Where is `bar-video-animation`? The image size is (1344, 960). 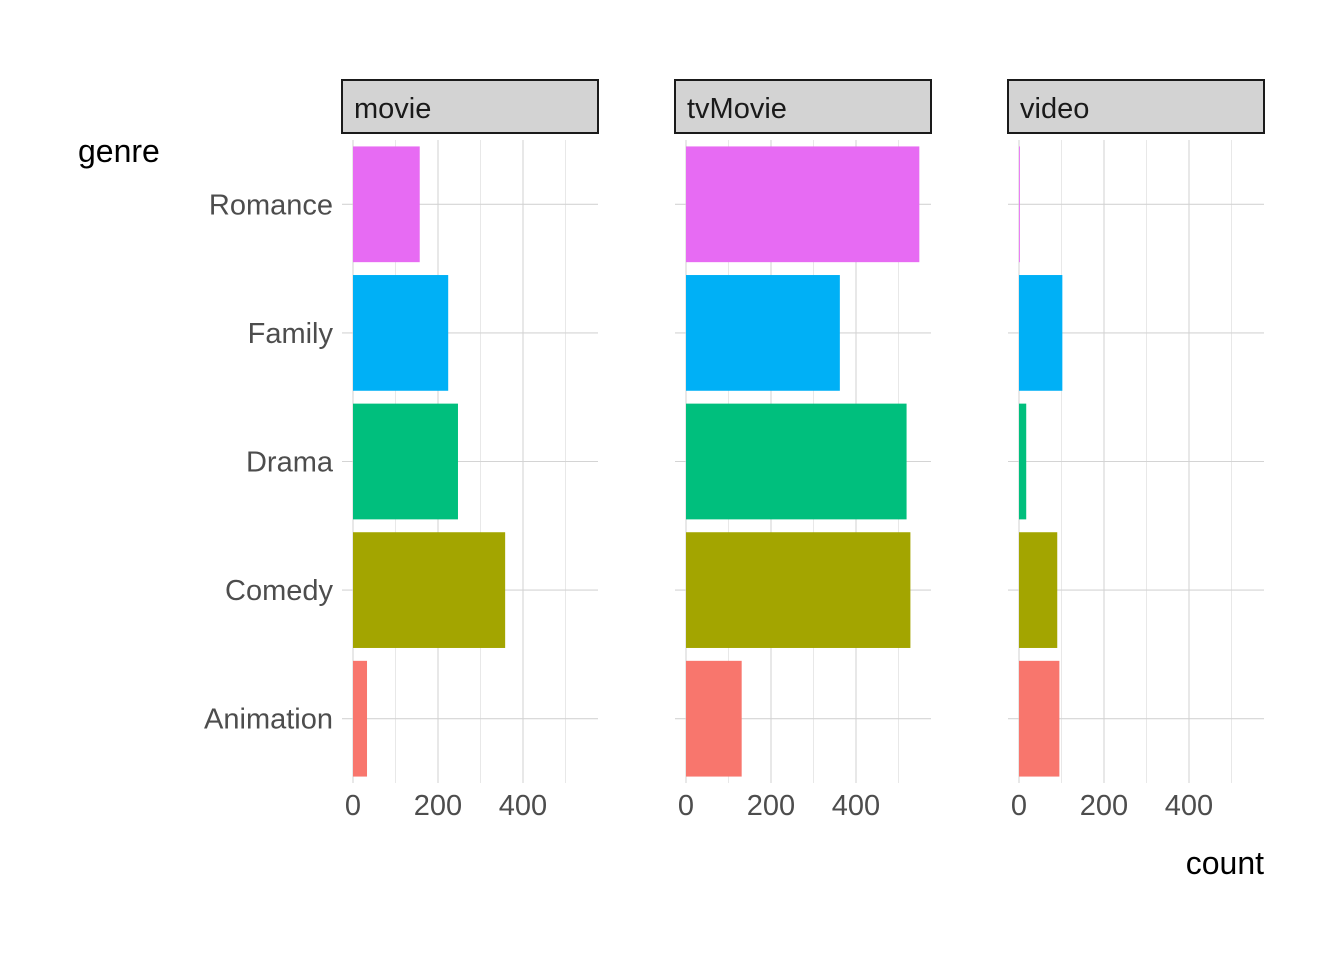 bar-video-animation is located at coordinates (1039, 718).